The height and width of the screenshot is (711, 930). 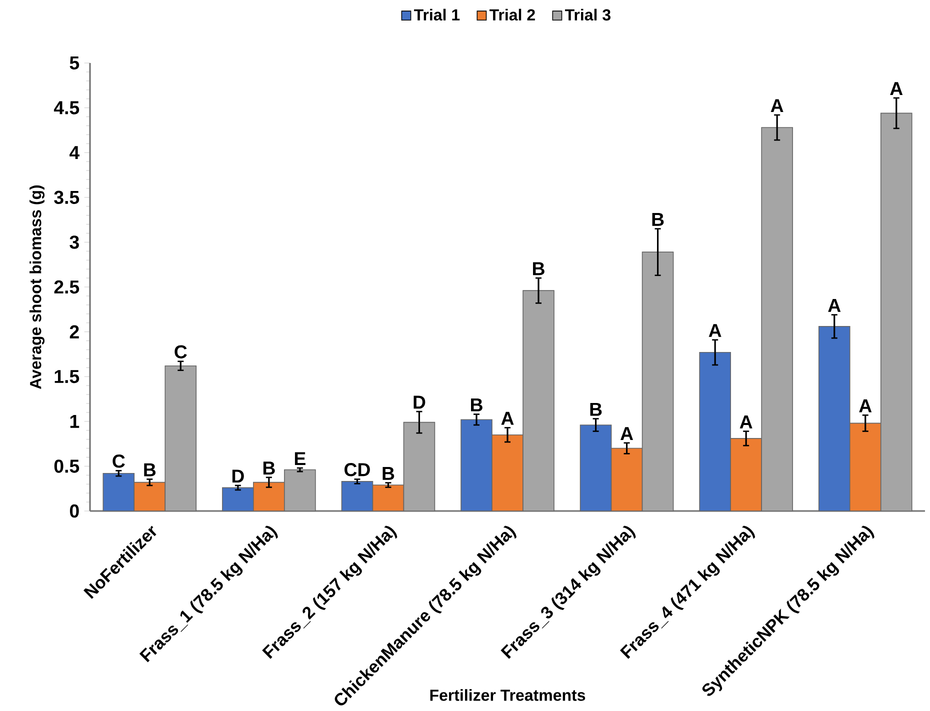 I want to click on y-tick-label: 2, so click(x=74, y=331).